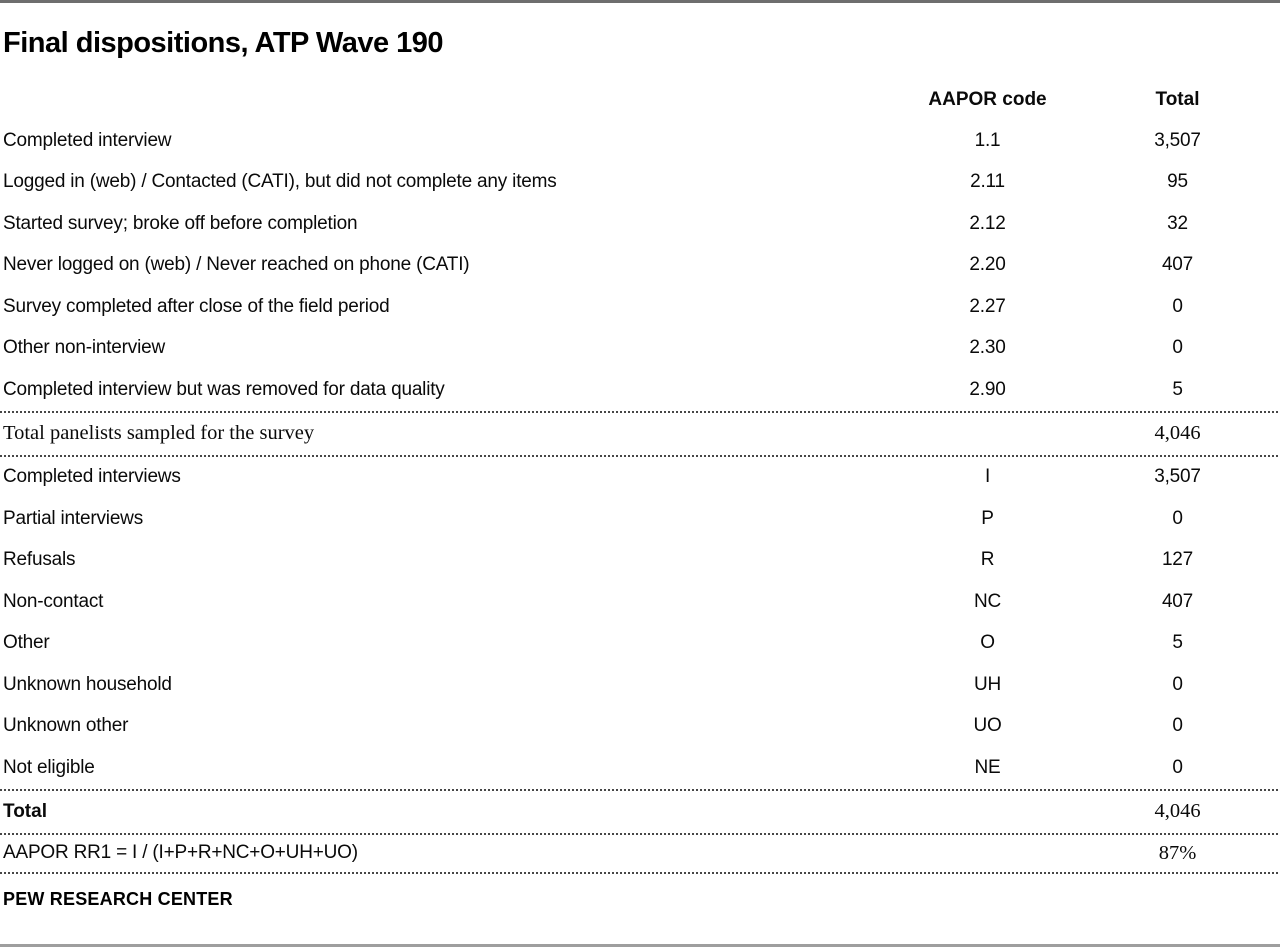 The image size is (1280, 950). I want to click on table-row: Not eligible NE 0, so click(640, 768).